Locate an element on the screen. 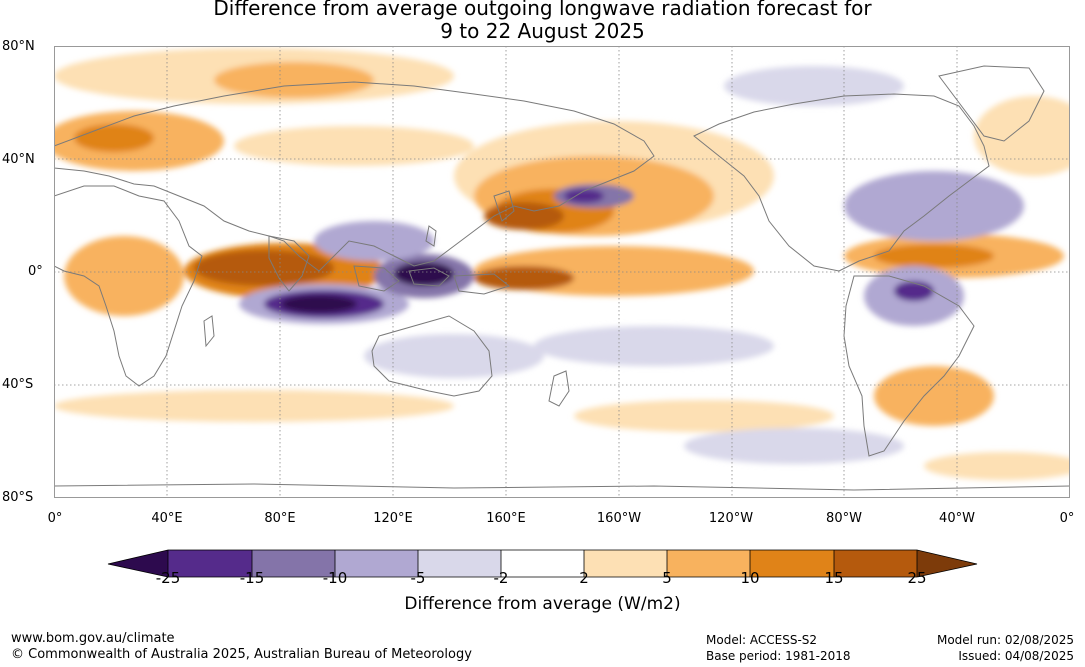 The height and width of the screenshot is (667, 1085). colorbar-bin-neg5 is located at coordinates (459, 563).